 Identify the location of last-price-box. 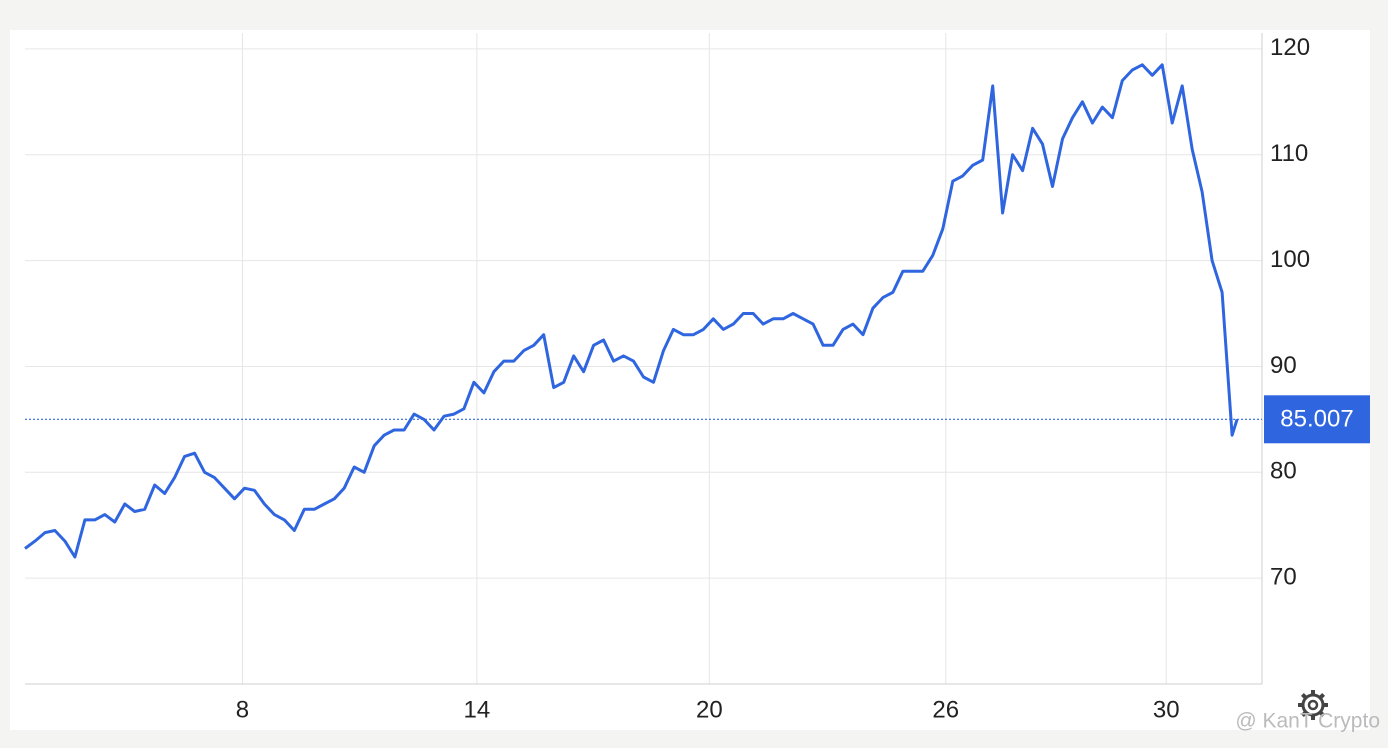
(1317, 419).